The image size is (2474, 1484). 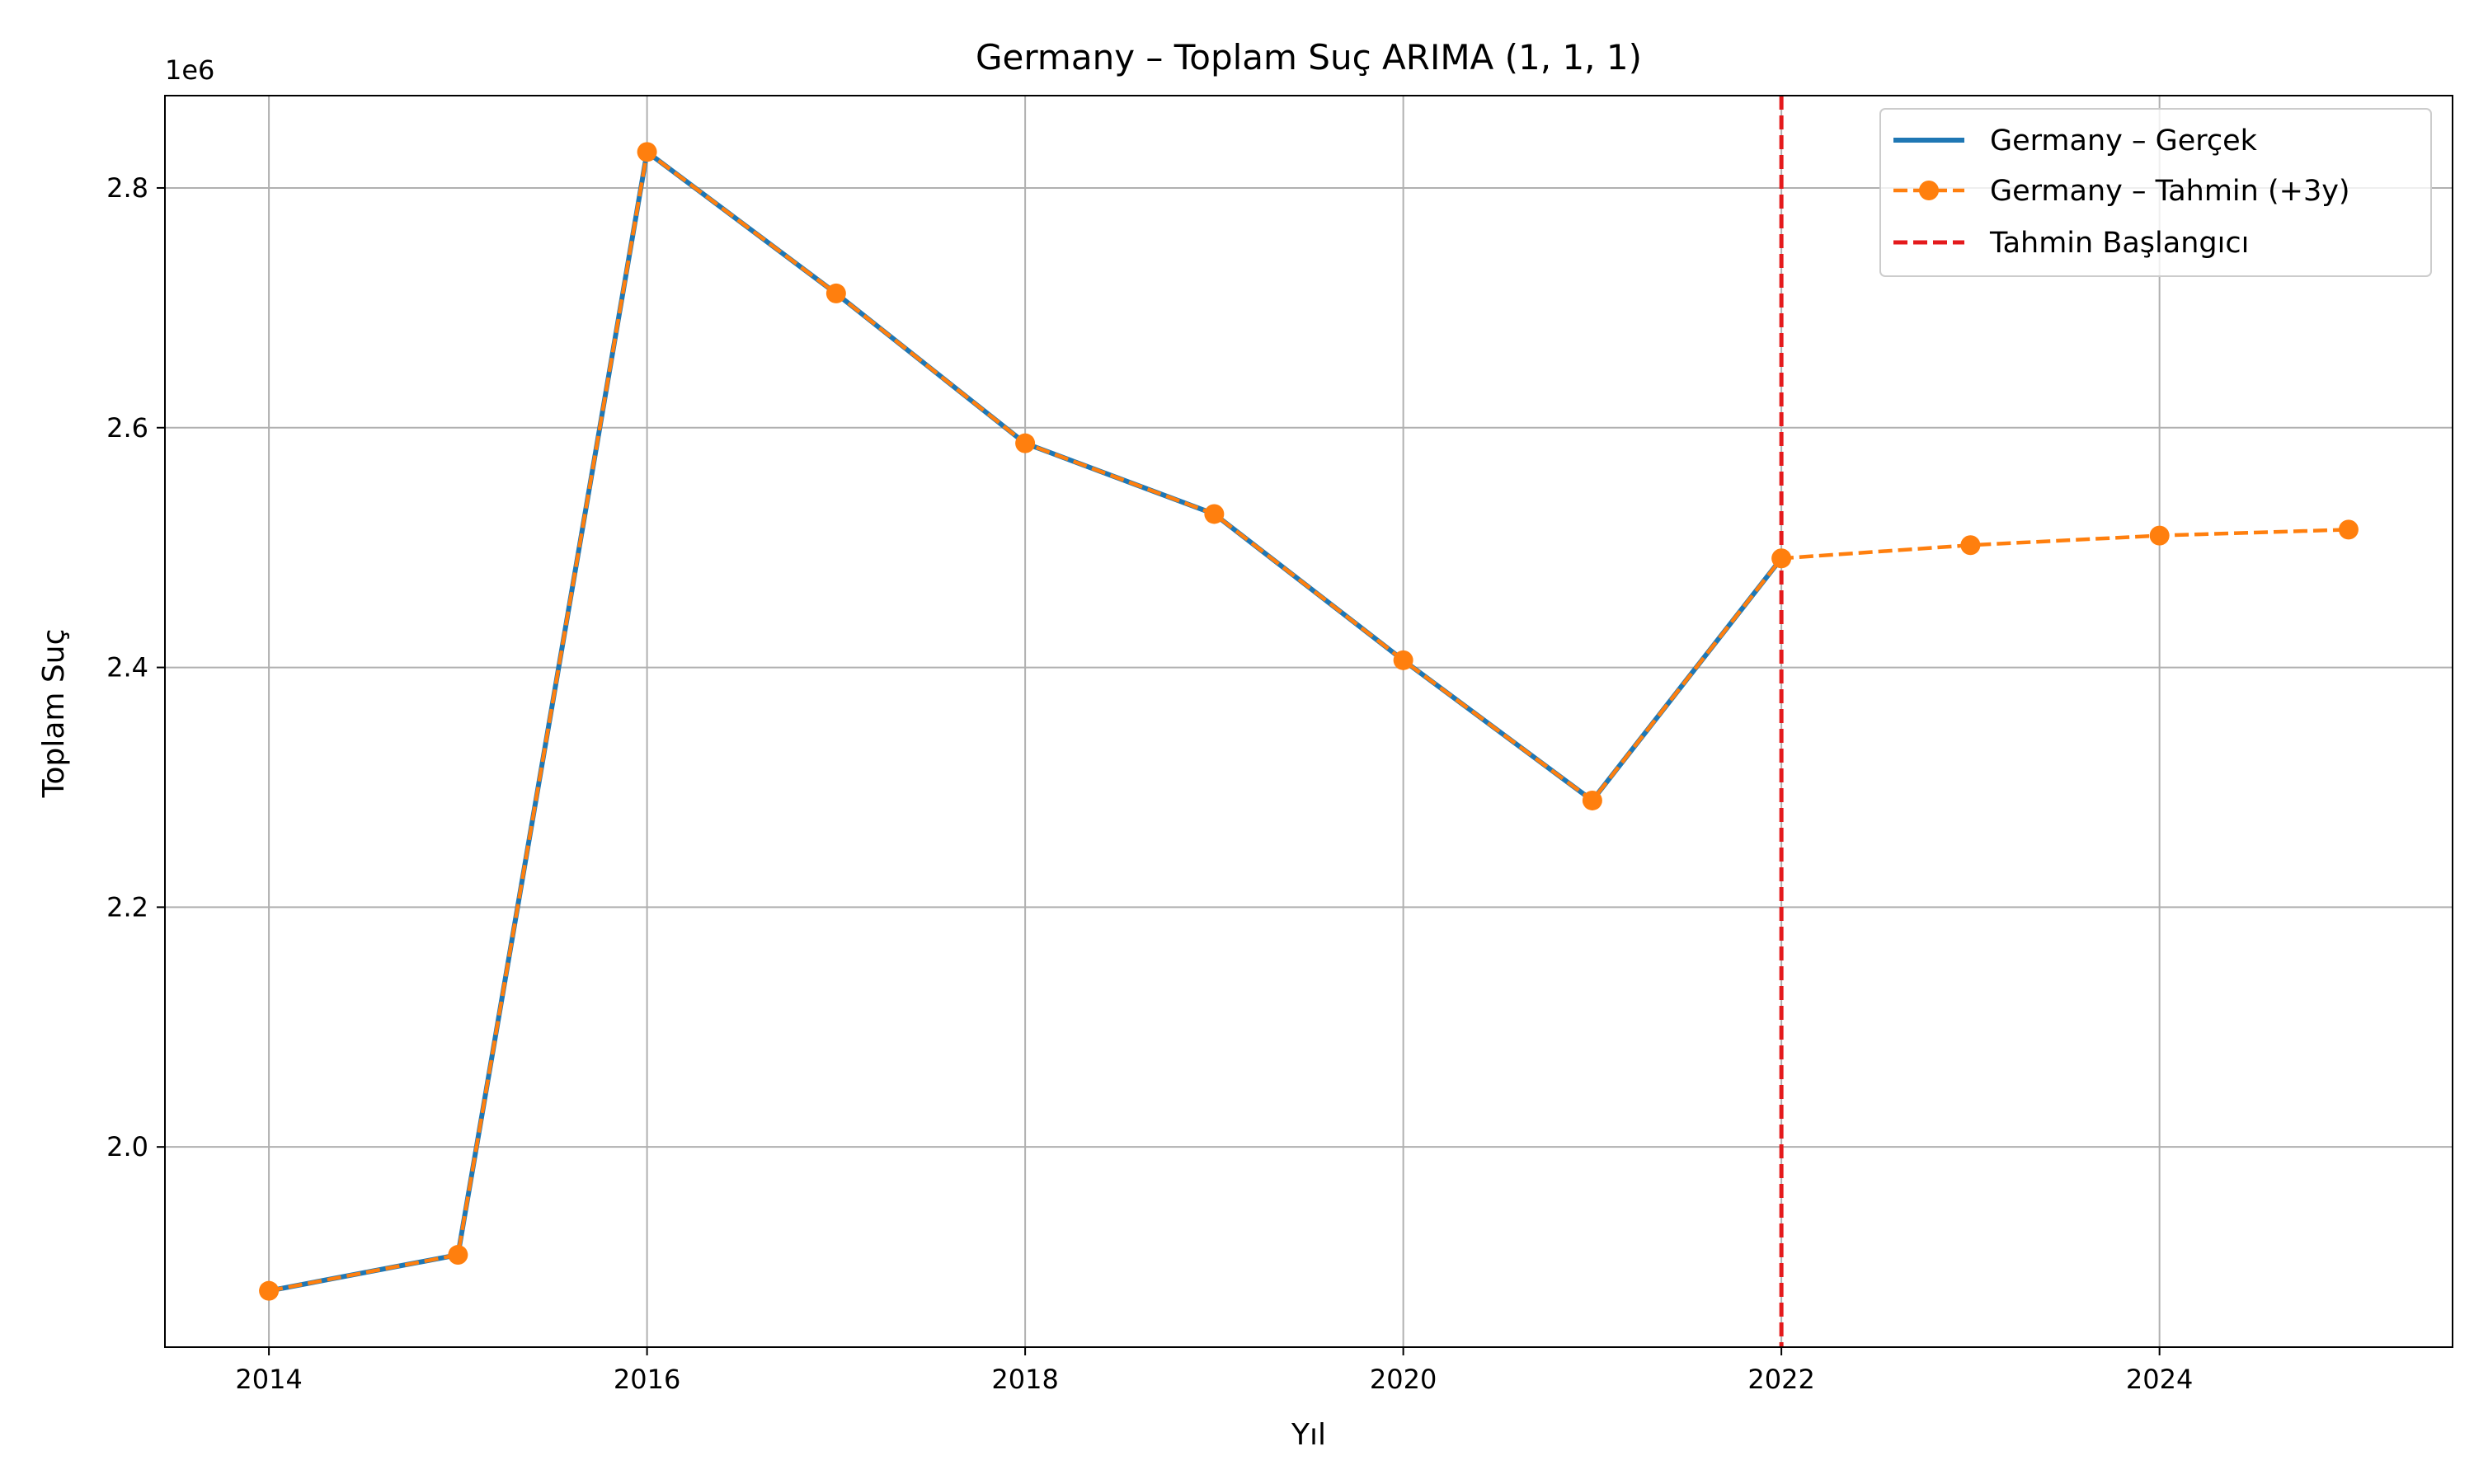 I want to click on x-axis-label: Yıl, so click(x=1308, y=1435).